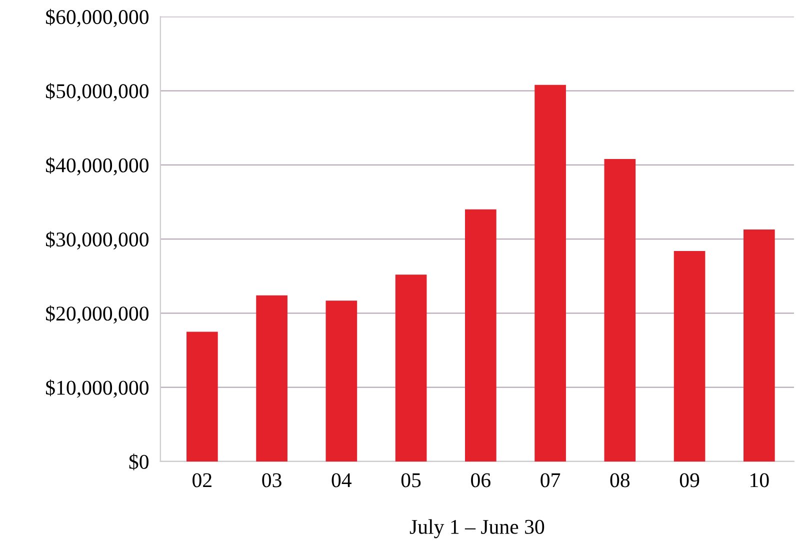 The image size is (802, 556). I want to click on y-tick-label: $60,000,000, so click(97, 18).